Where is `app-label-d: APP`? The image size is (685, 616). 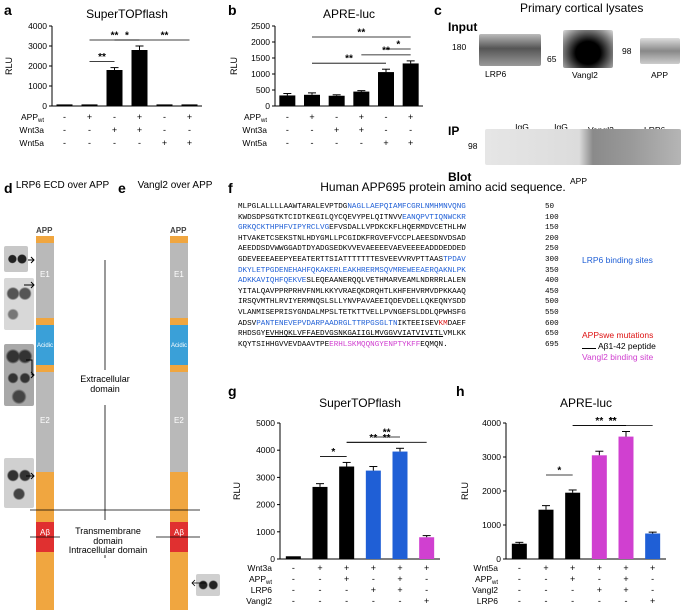
app-label-d: APP is located at coordinates (44, 230).